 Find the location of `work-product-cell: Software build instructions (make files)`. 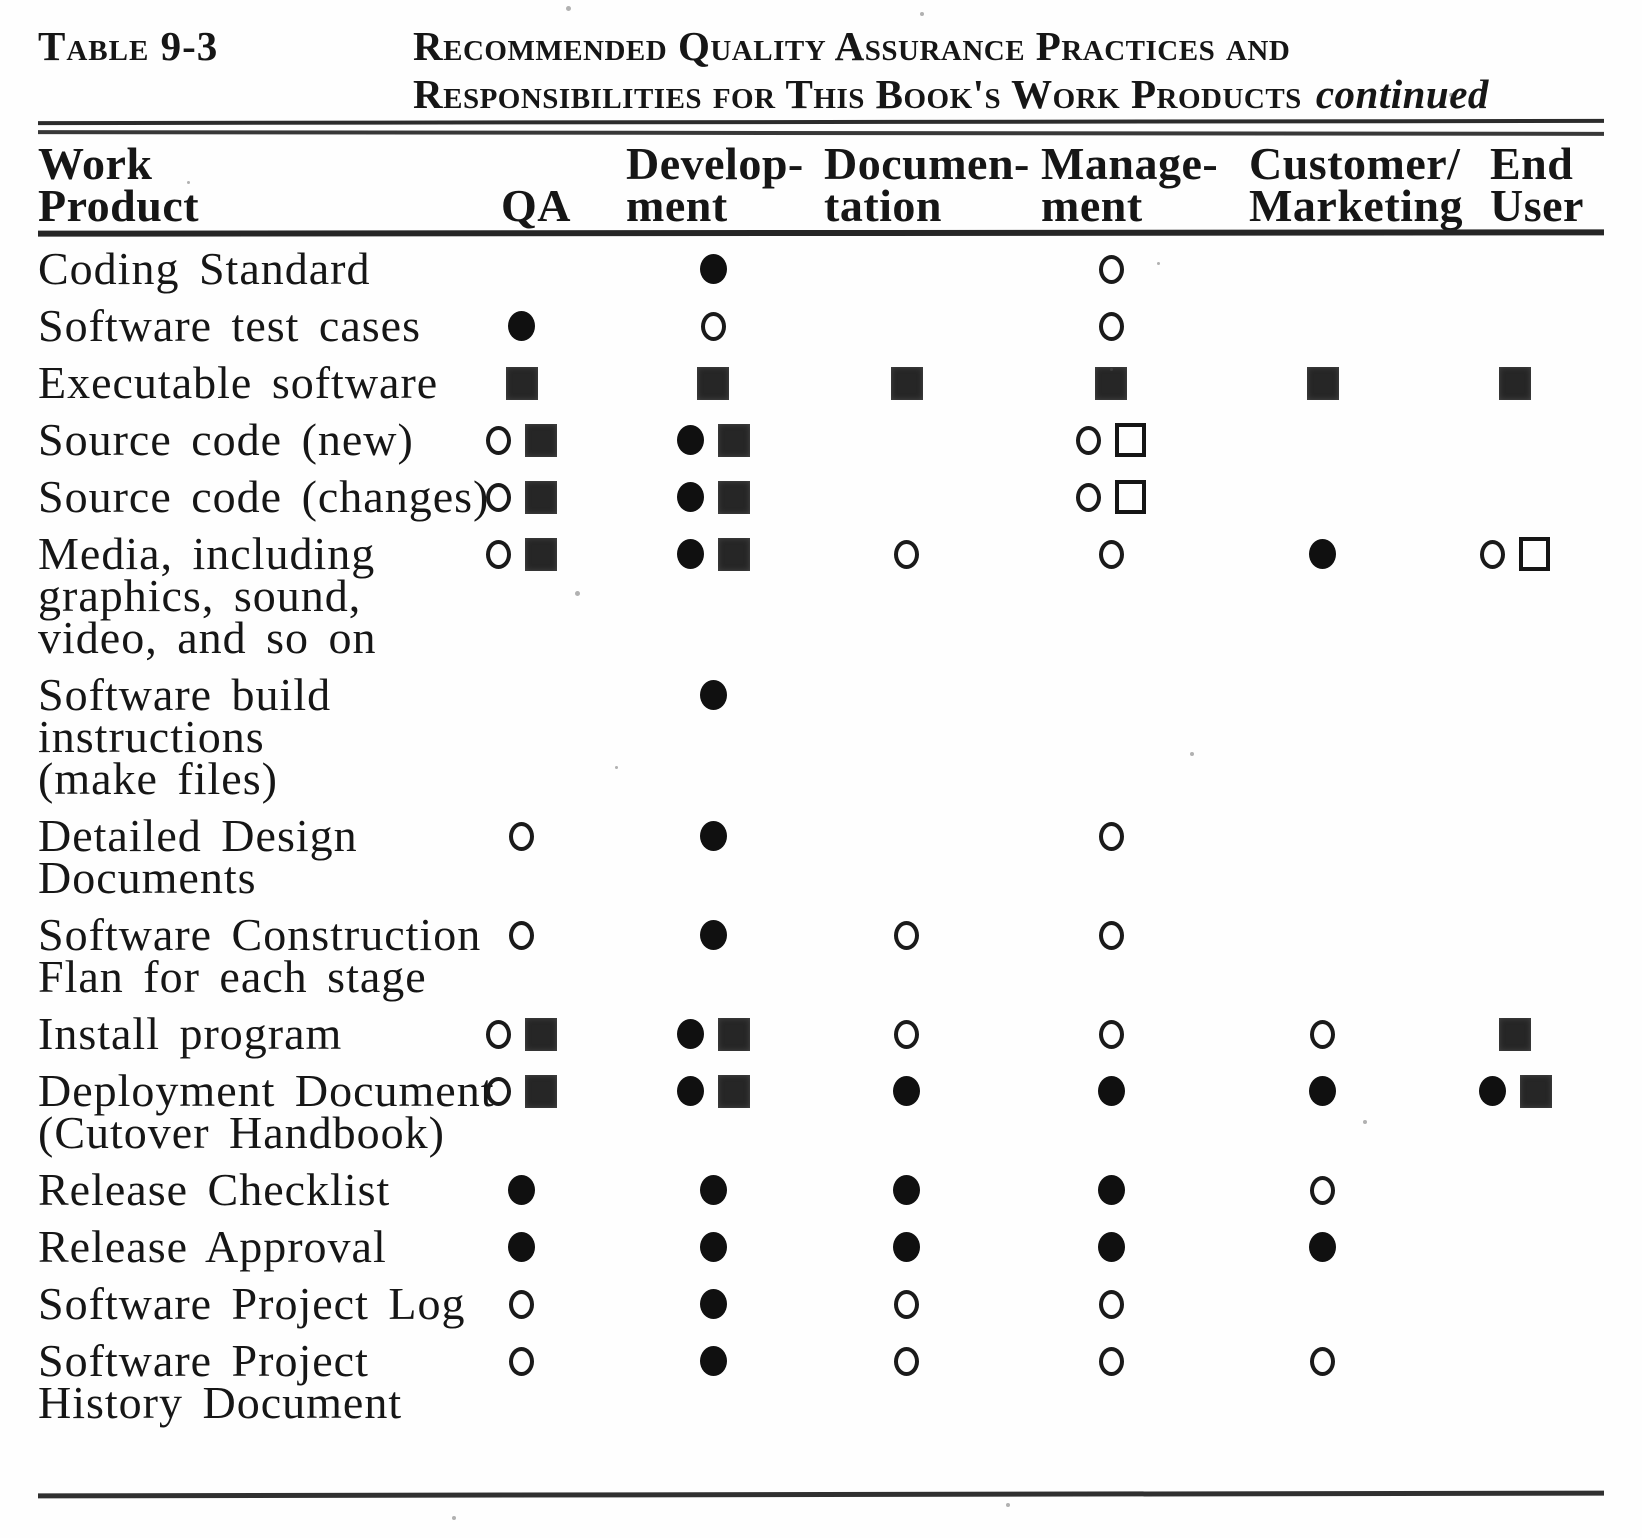

work-product-cell: Software build instructions (make files) is located at coordinates (266, 736).